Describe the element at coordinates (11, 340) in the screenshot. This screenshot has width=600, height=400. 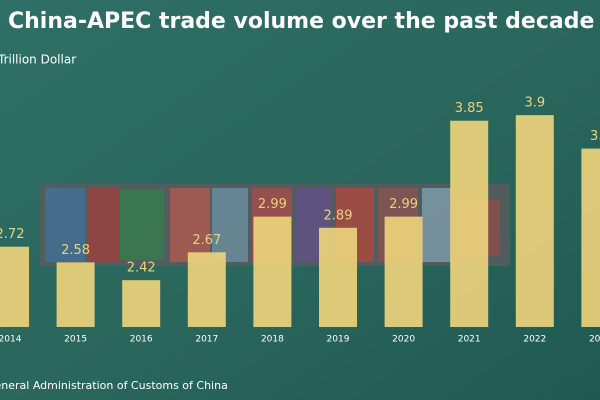
I see `x-tick-label: 2014` at that location.